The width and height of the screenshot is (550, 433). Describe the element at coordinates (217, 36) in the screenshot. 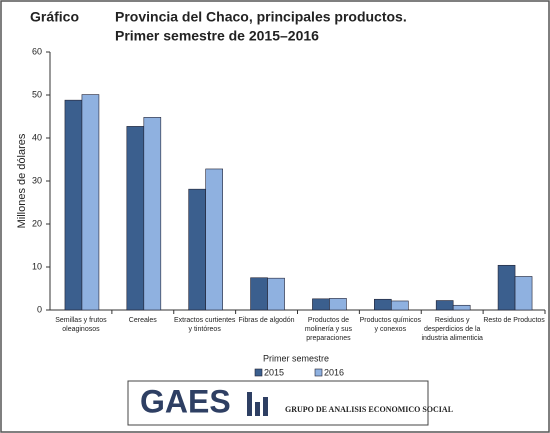

I see `chart-subtitle: Primer semestre de 2015–2016` at that location.